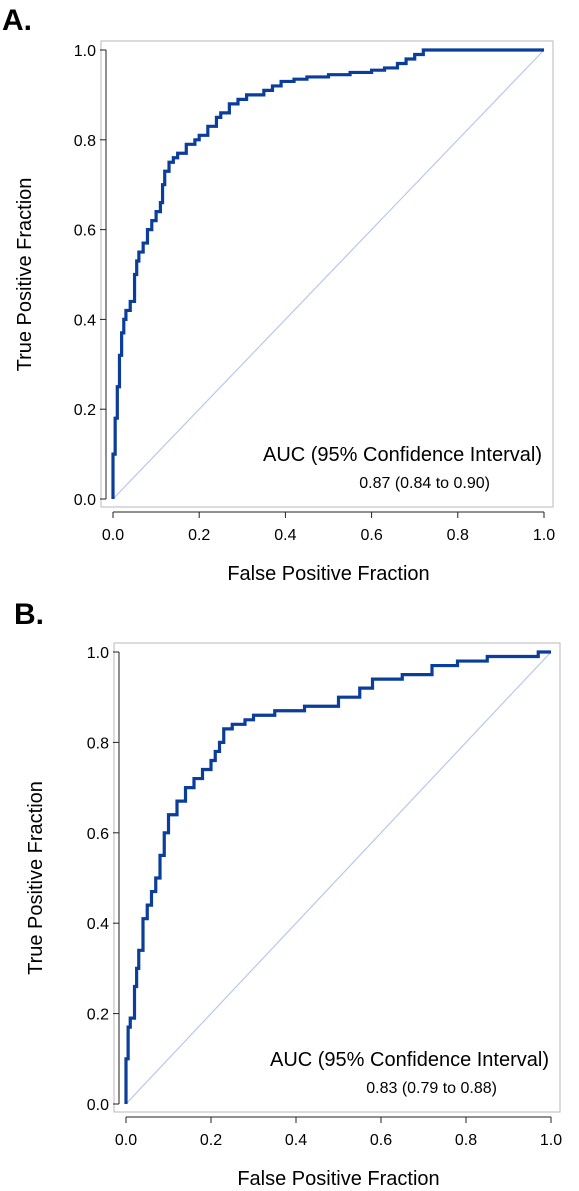  I want to click on panel-a-x-tick-label: 0.2, so click(199, 535).